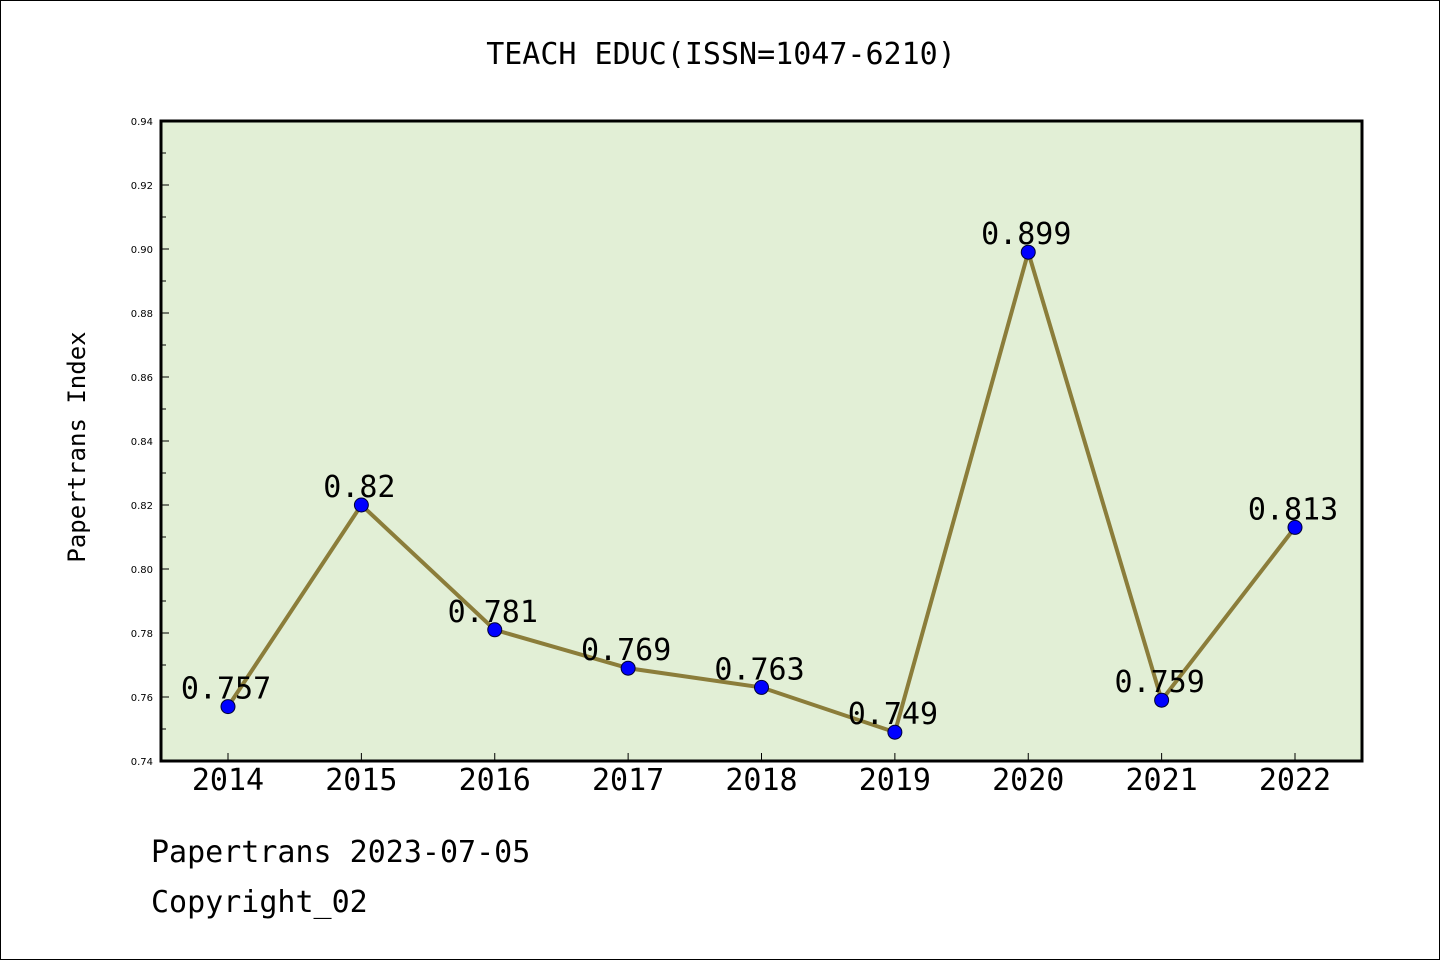  I want to click on x-tick-label: 2015, so click(361, 780).